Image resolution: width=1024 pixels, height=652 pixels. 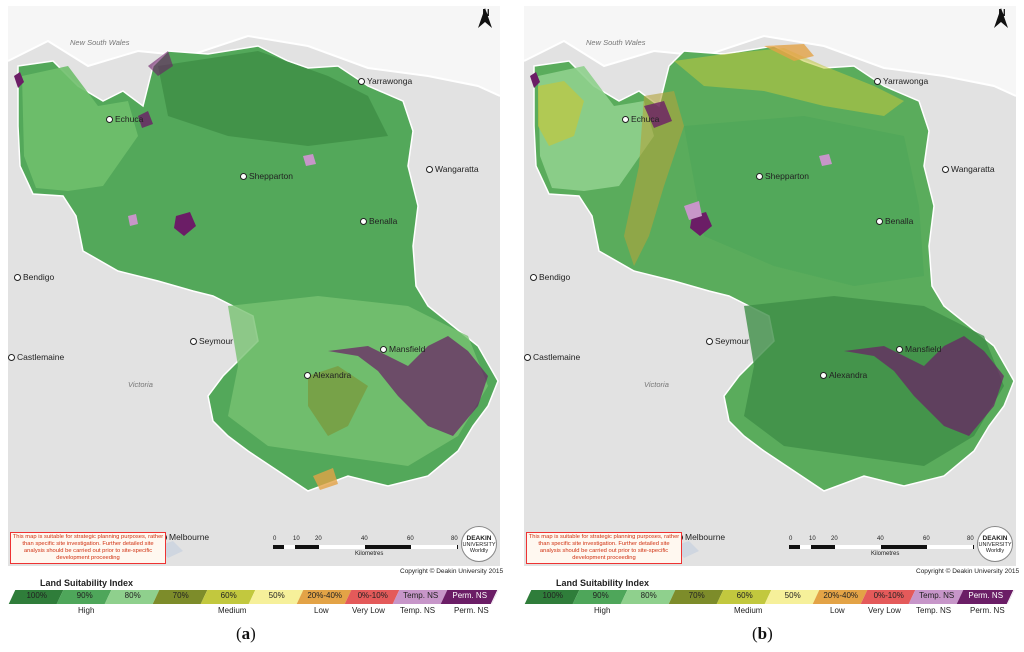 I want to click on caption-a: (a), so click(x=246, y=633).